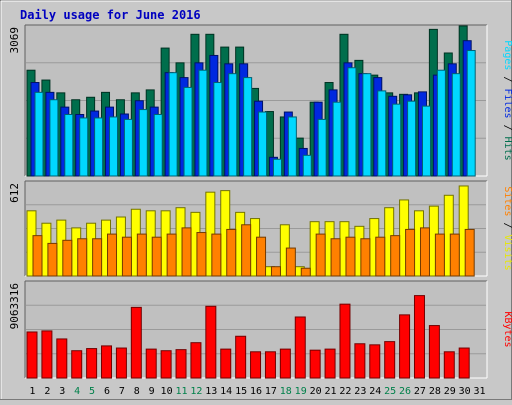 The width and height of the screenshot is (512, 405). Describe the element at coordinates (390, 391) in the screenshot. I see `x-tick-label: 25` at that location.